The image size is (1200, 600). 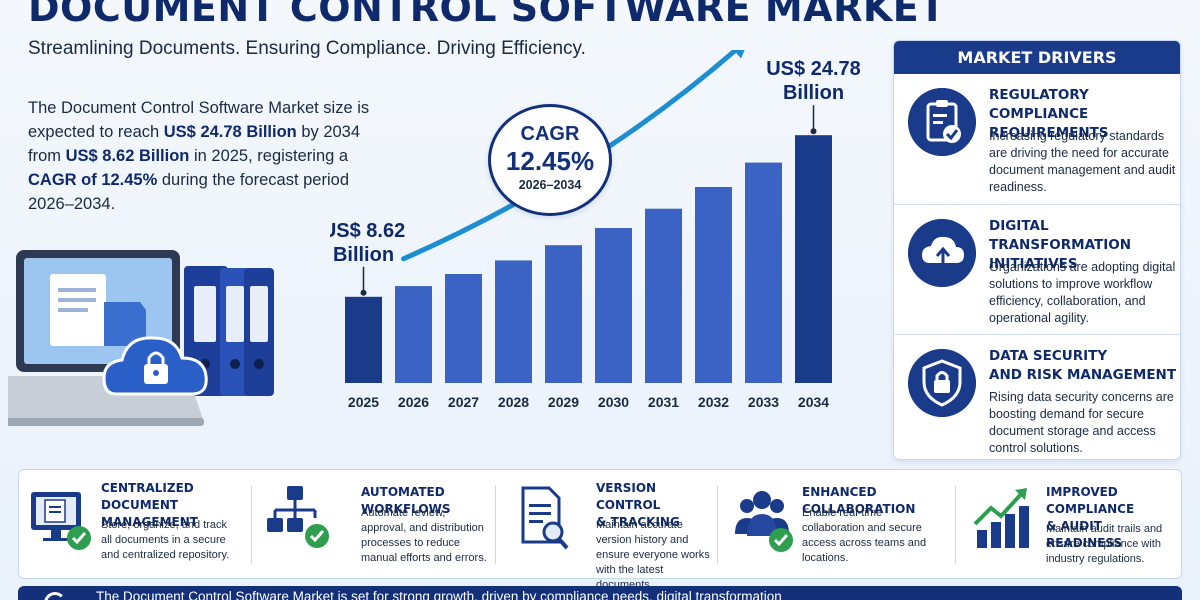 What do you see at coordinates (763, 402) in the screenshot?
I see `x-tick-2033: 2033` at bounding box center [763, 402].